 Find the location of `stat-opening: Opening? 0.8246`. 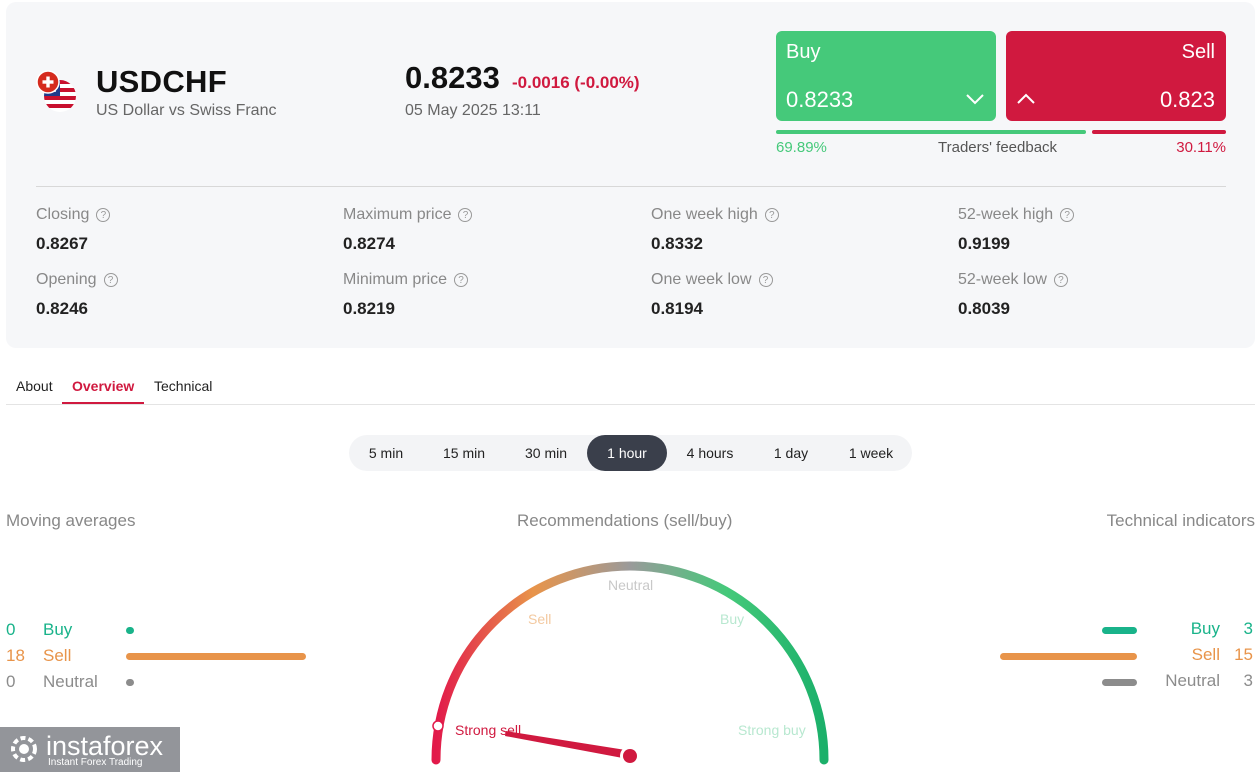

stat-opening: Opening? 0.8246 is located at coordinates (176, 294).